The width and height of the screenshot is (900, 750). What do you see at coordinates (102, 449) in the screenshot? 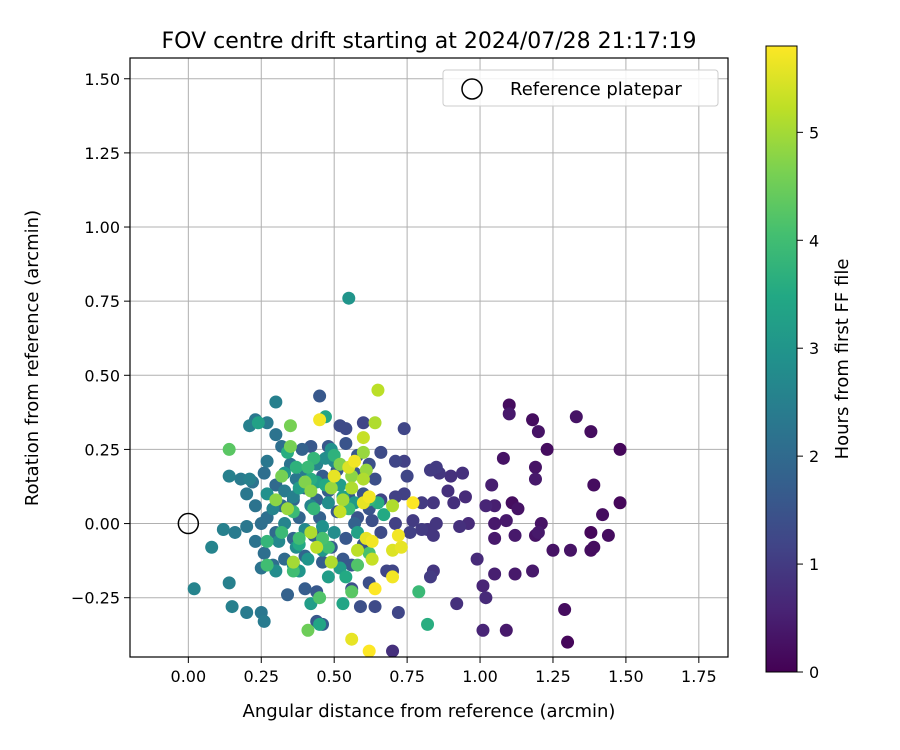
I see `y-tick-label: 0.25` at bounding box center [102, 449].